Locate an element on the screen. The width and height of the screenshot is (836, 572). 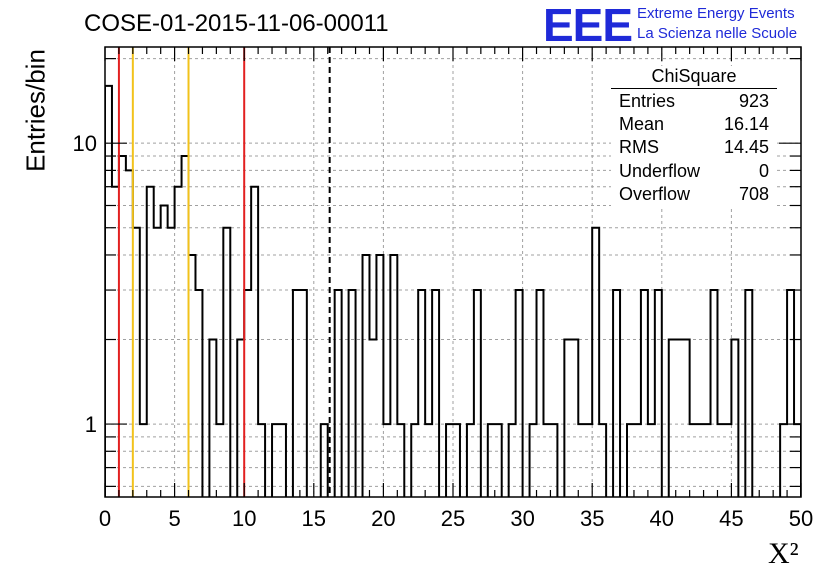
x-tick-label: 30 is located at coordinates (522, 518).